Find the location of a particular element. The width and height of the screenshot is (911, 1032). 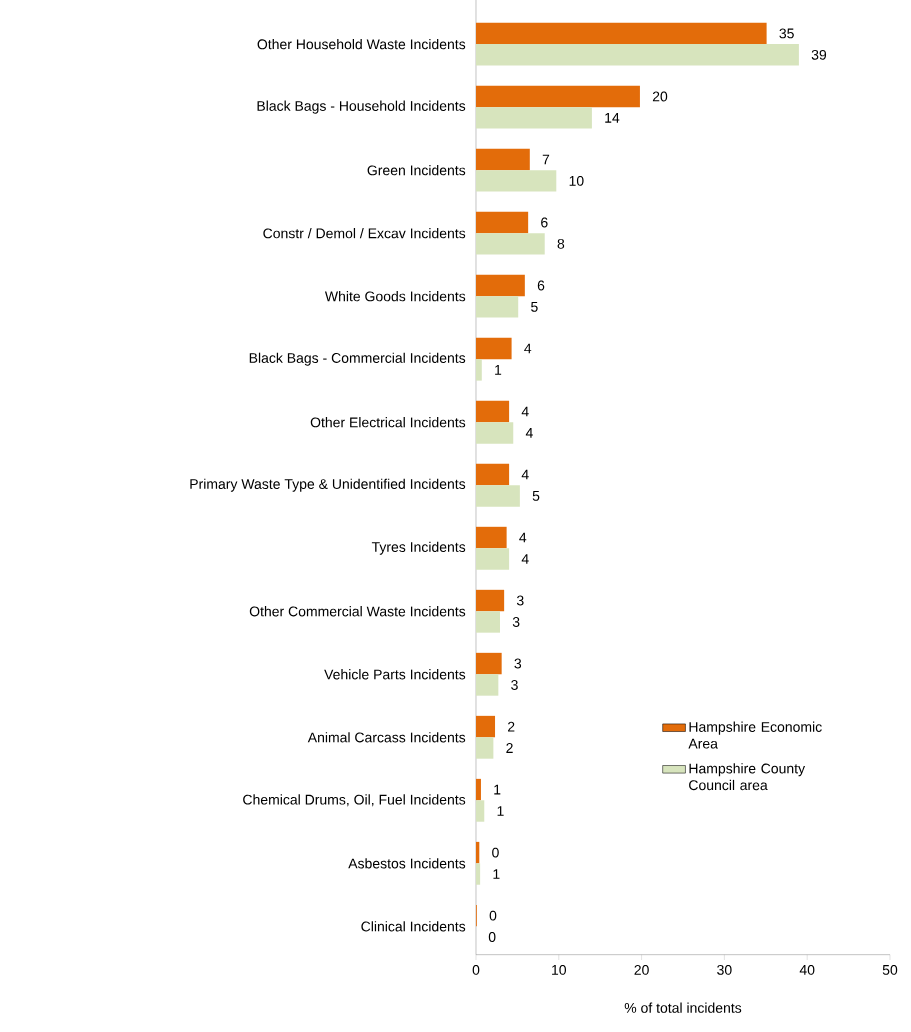

data-label: 39 is located at coordinates (818, 54).